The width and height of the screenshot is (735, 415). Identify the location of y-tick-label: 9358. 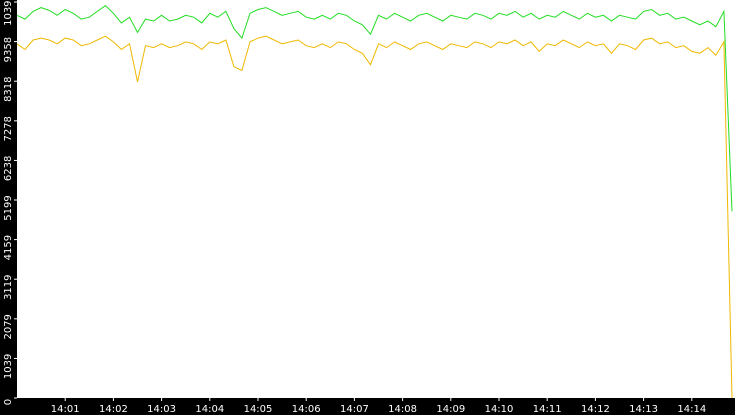
(8, 49).